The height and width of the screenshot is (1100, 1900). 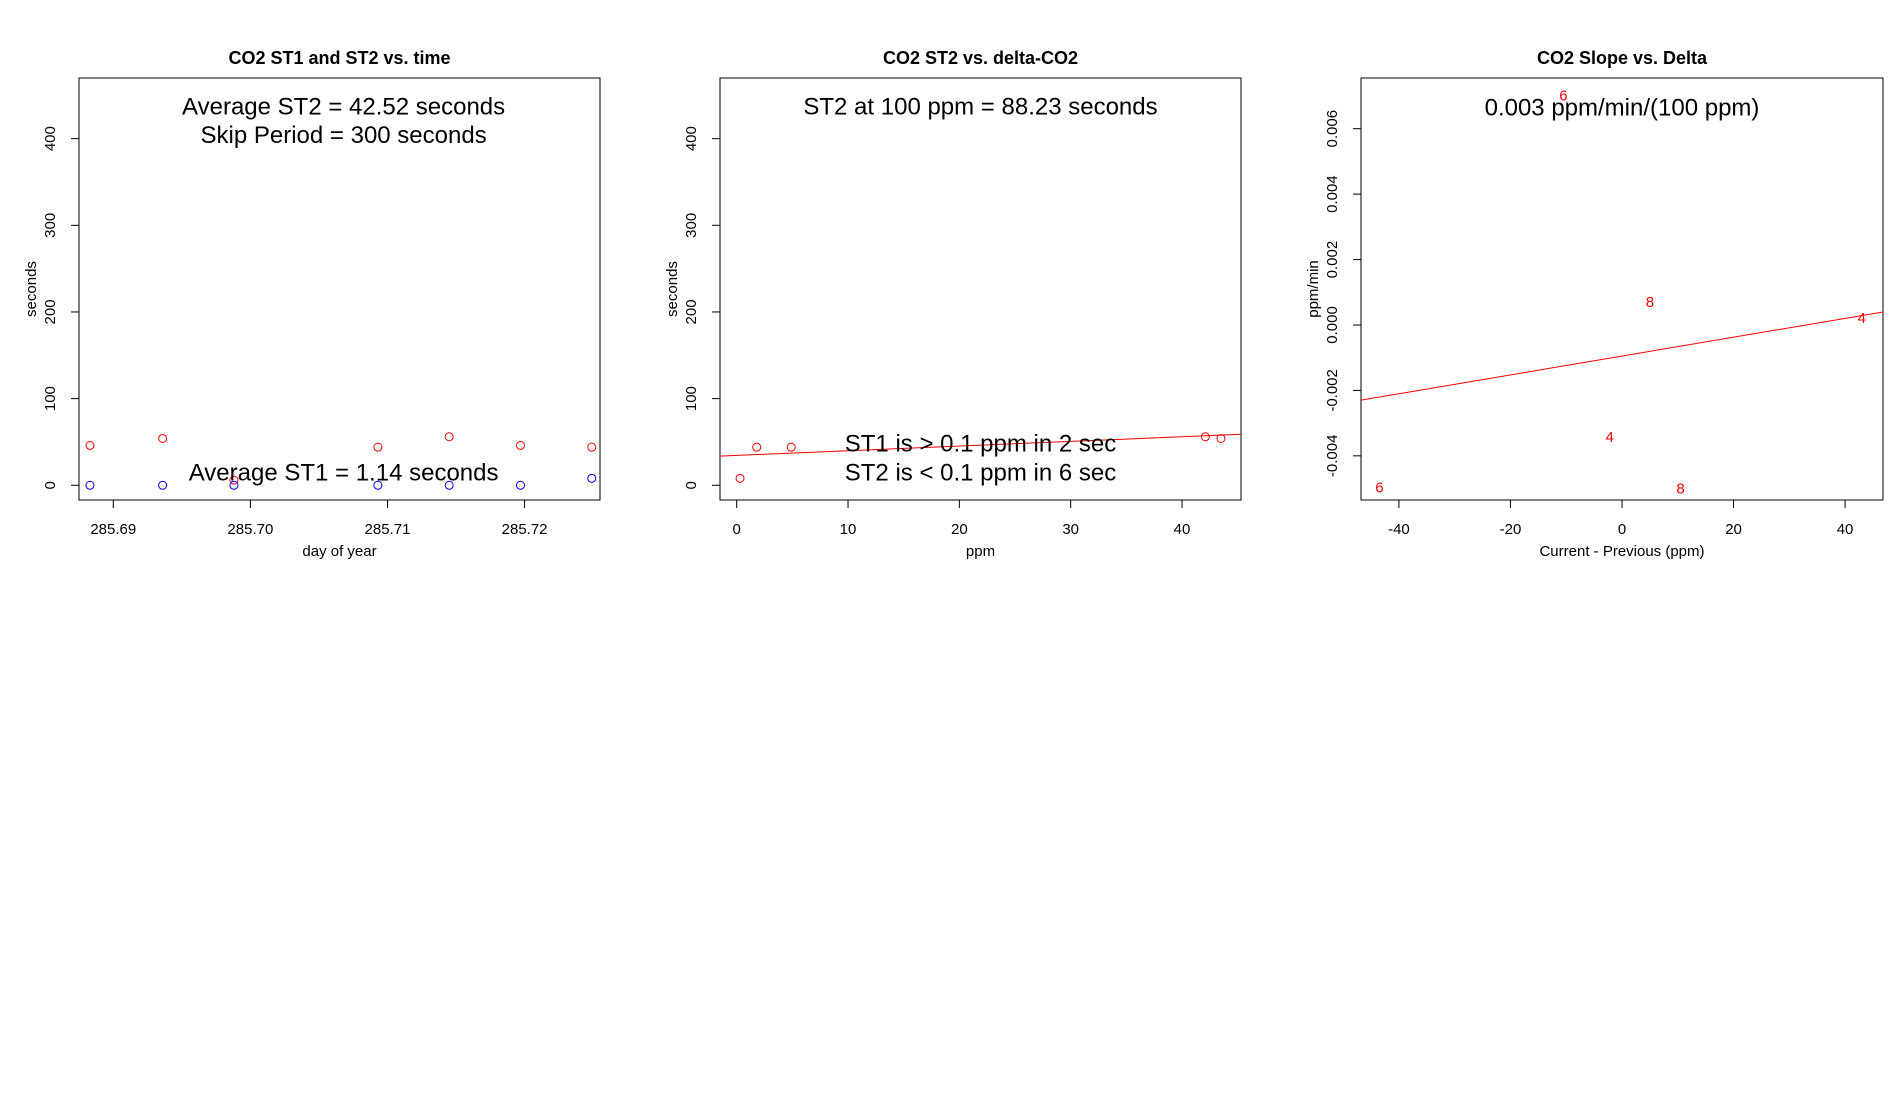 I want to click on y-tick-label: -0.002, so click(x=1332, y=390).